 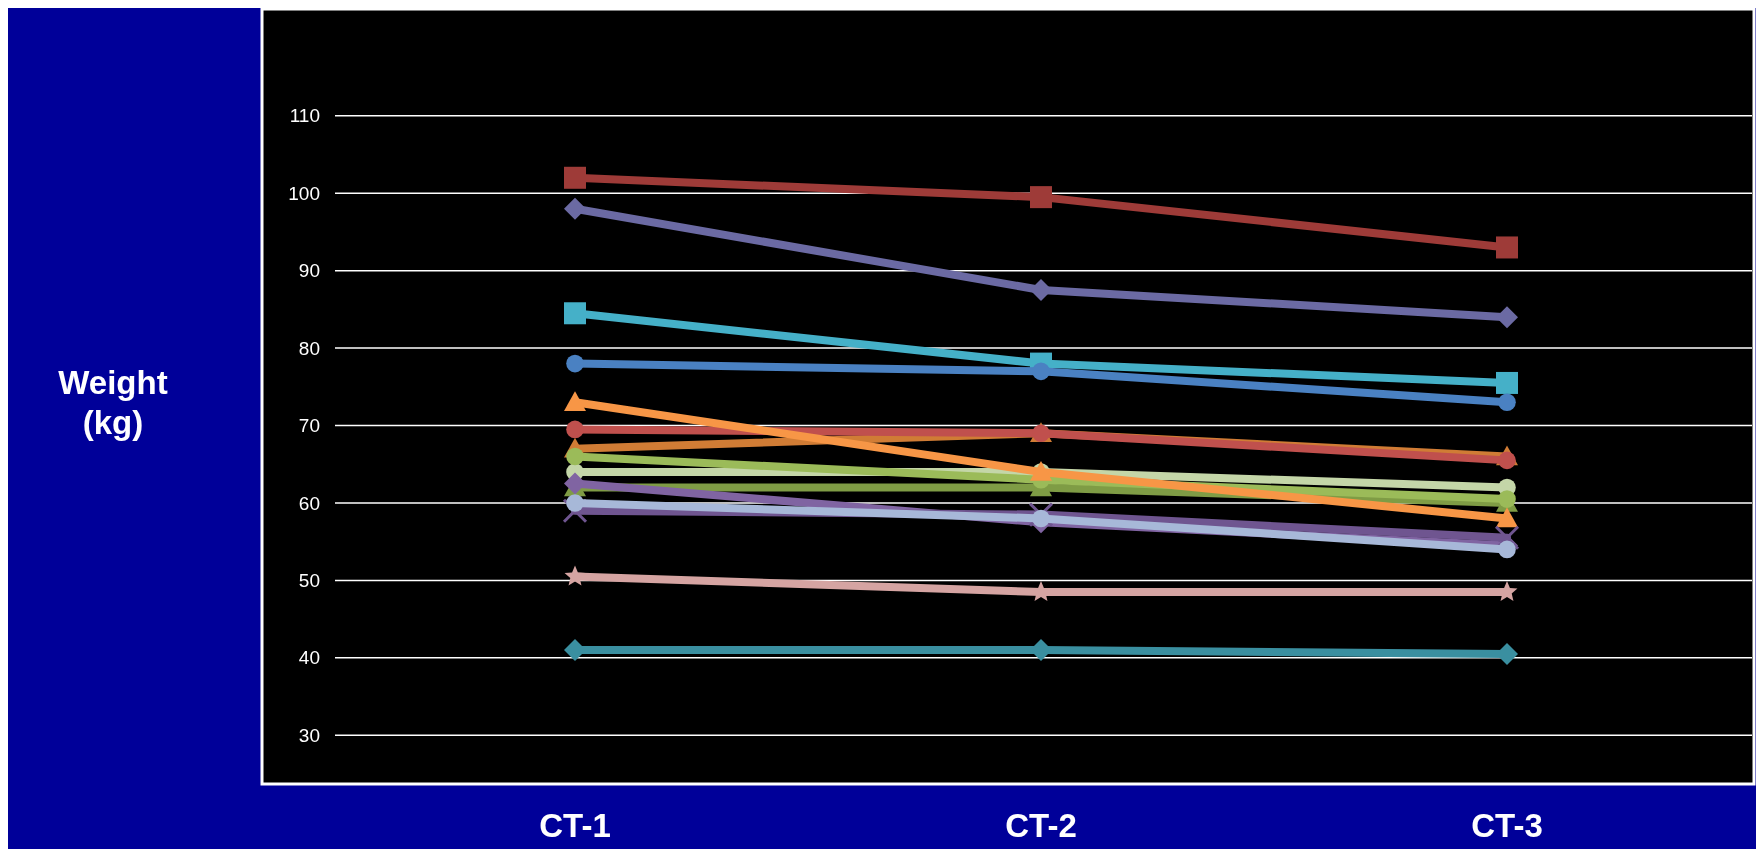 I want to click on x-tick-label: CT-1, so click(x=575, y=825).